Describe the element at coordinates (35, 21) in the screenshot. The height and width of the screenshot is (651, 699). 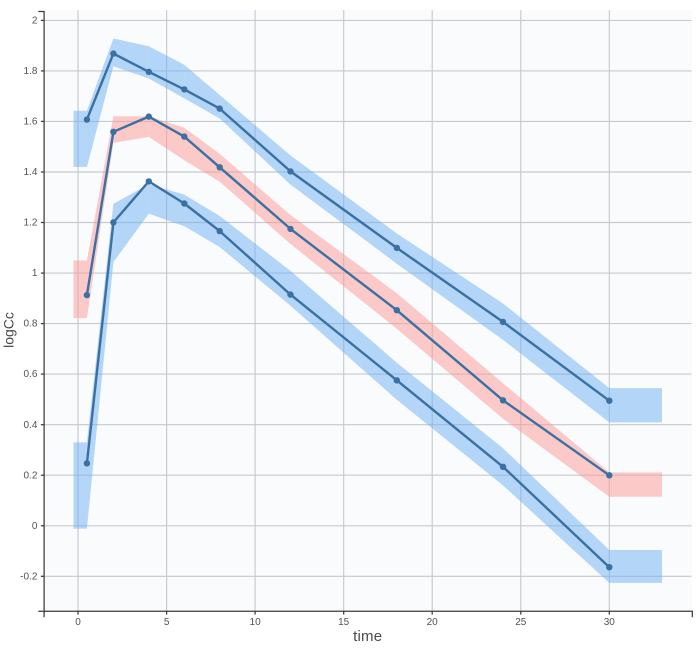
I see `svg-text: 2` at that location.